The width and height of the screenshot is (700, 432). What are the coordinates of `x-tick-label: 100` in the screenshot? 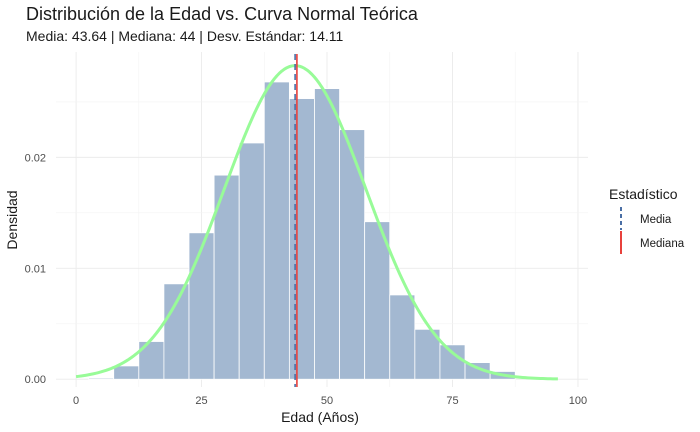 It's located at (578, 401).